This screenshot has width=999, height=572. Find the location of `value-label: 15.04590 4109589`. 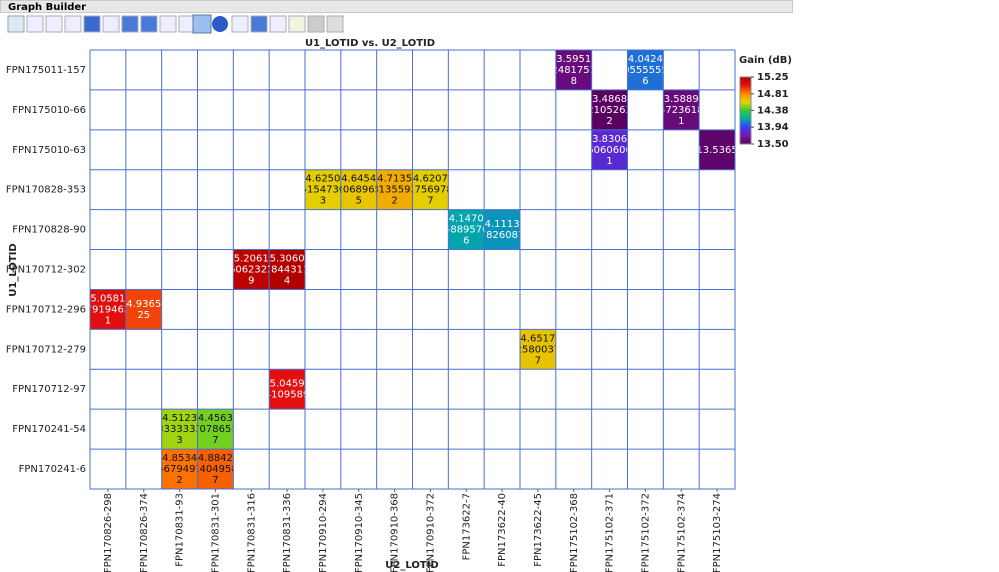

value-label: 15.04590 4109589 is located at coordinates (287, 390).